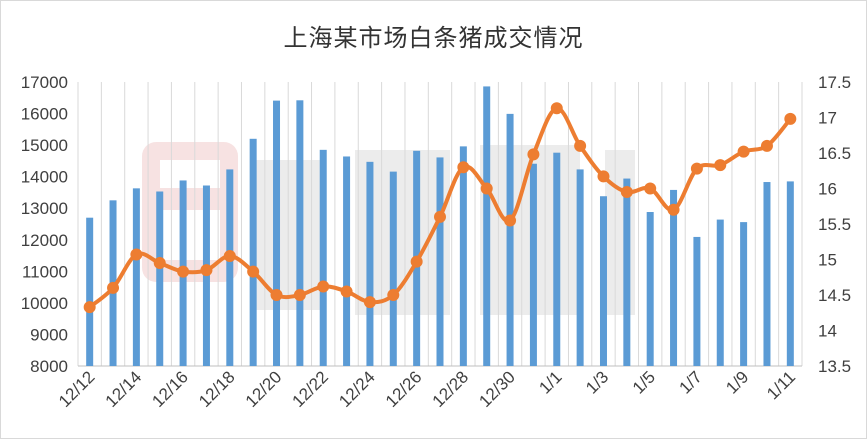 The width and height of the screenshot is (867, 439). Describe the element at coordinates (597, 382) in the screenshot. I see `x-tick-label: 1/3` at that location.